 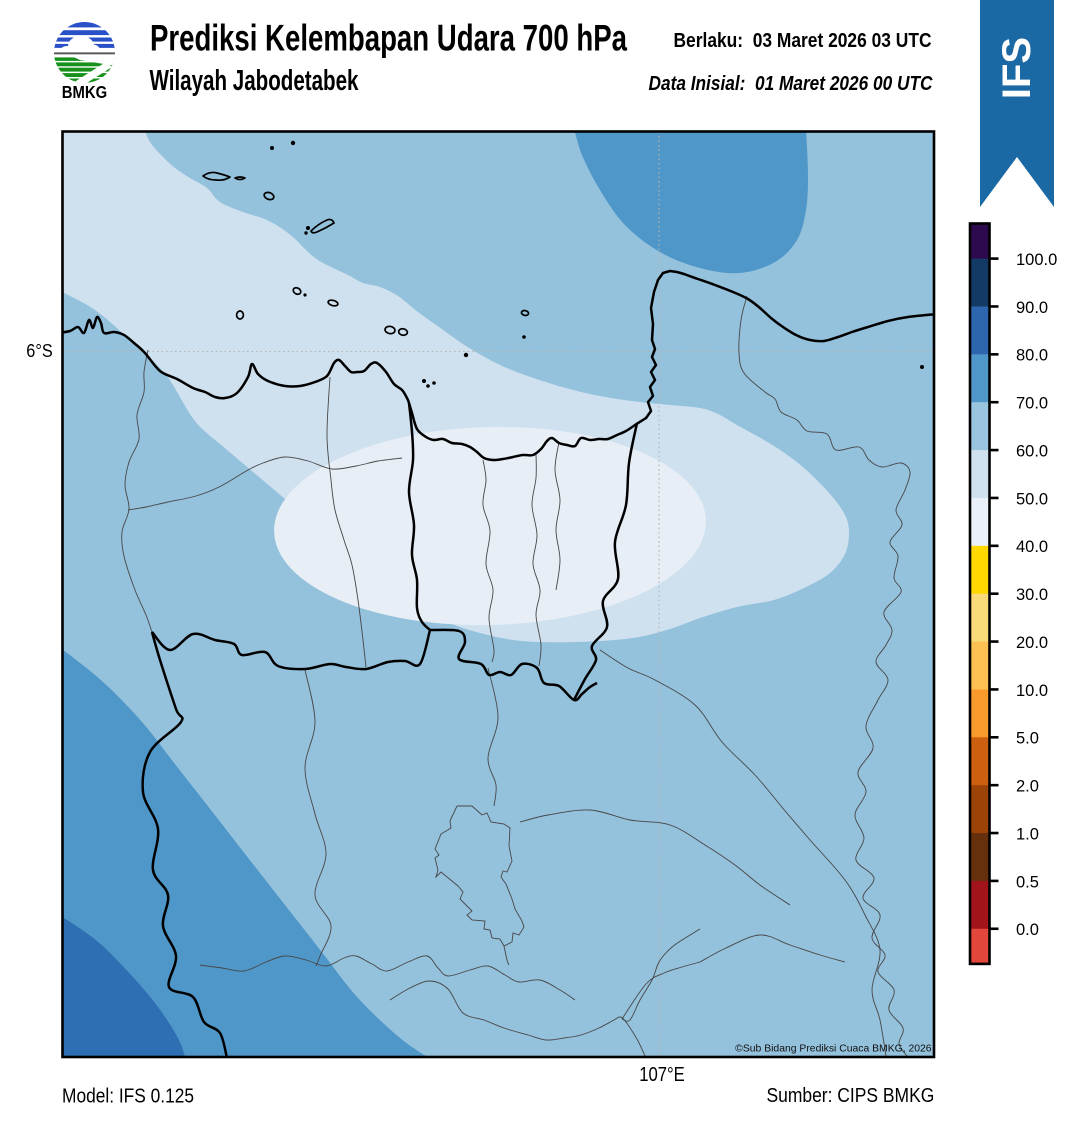 What do you see at coordinates (791, 83) in the screenshot?
I see `svg-text:Data Inisial: 01 Maret 2026 0: Data Inisial: 01 Maret 2026 00 UTC` at bounding box center [791, 83].